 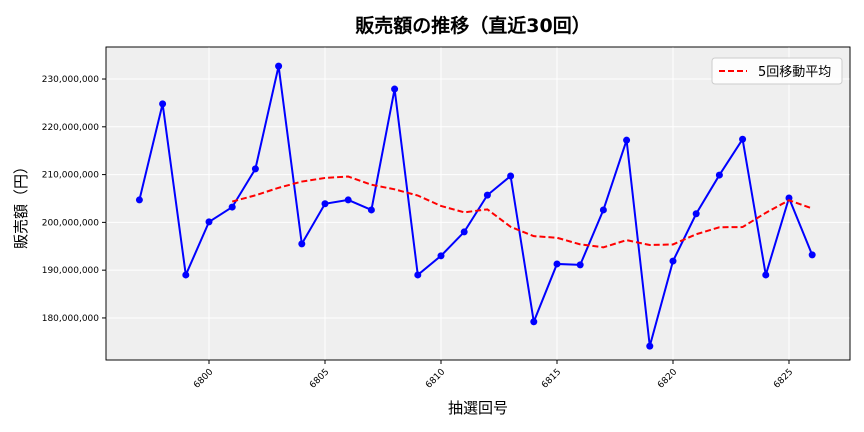 I want to click on x-tick-label: 6815, so click(x=551, y=378).